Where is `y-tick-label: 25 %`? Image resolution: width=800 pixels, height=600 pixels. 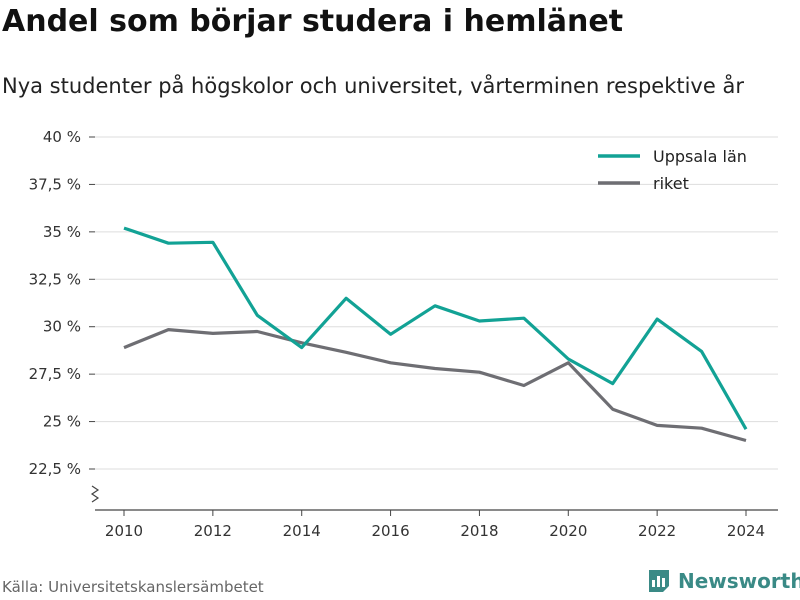
y-tick-label: 25 % is located at coordinates (62, 422).